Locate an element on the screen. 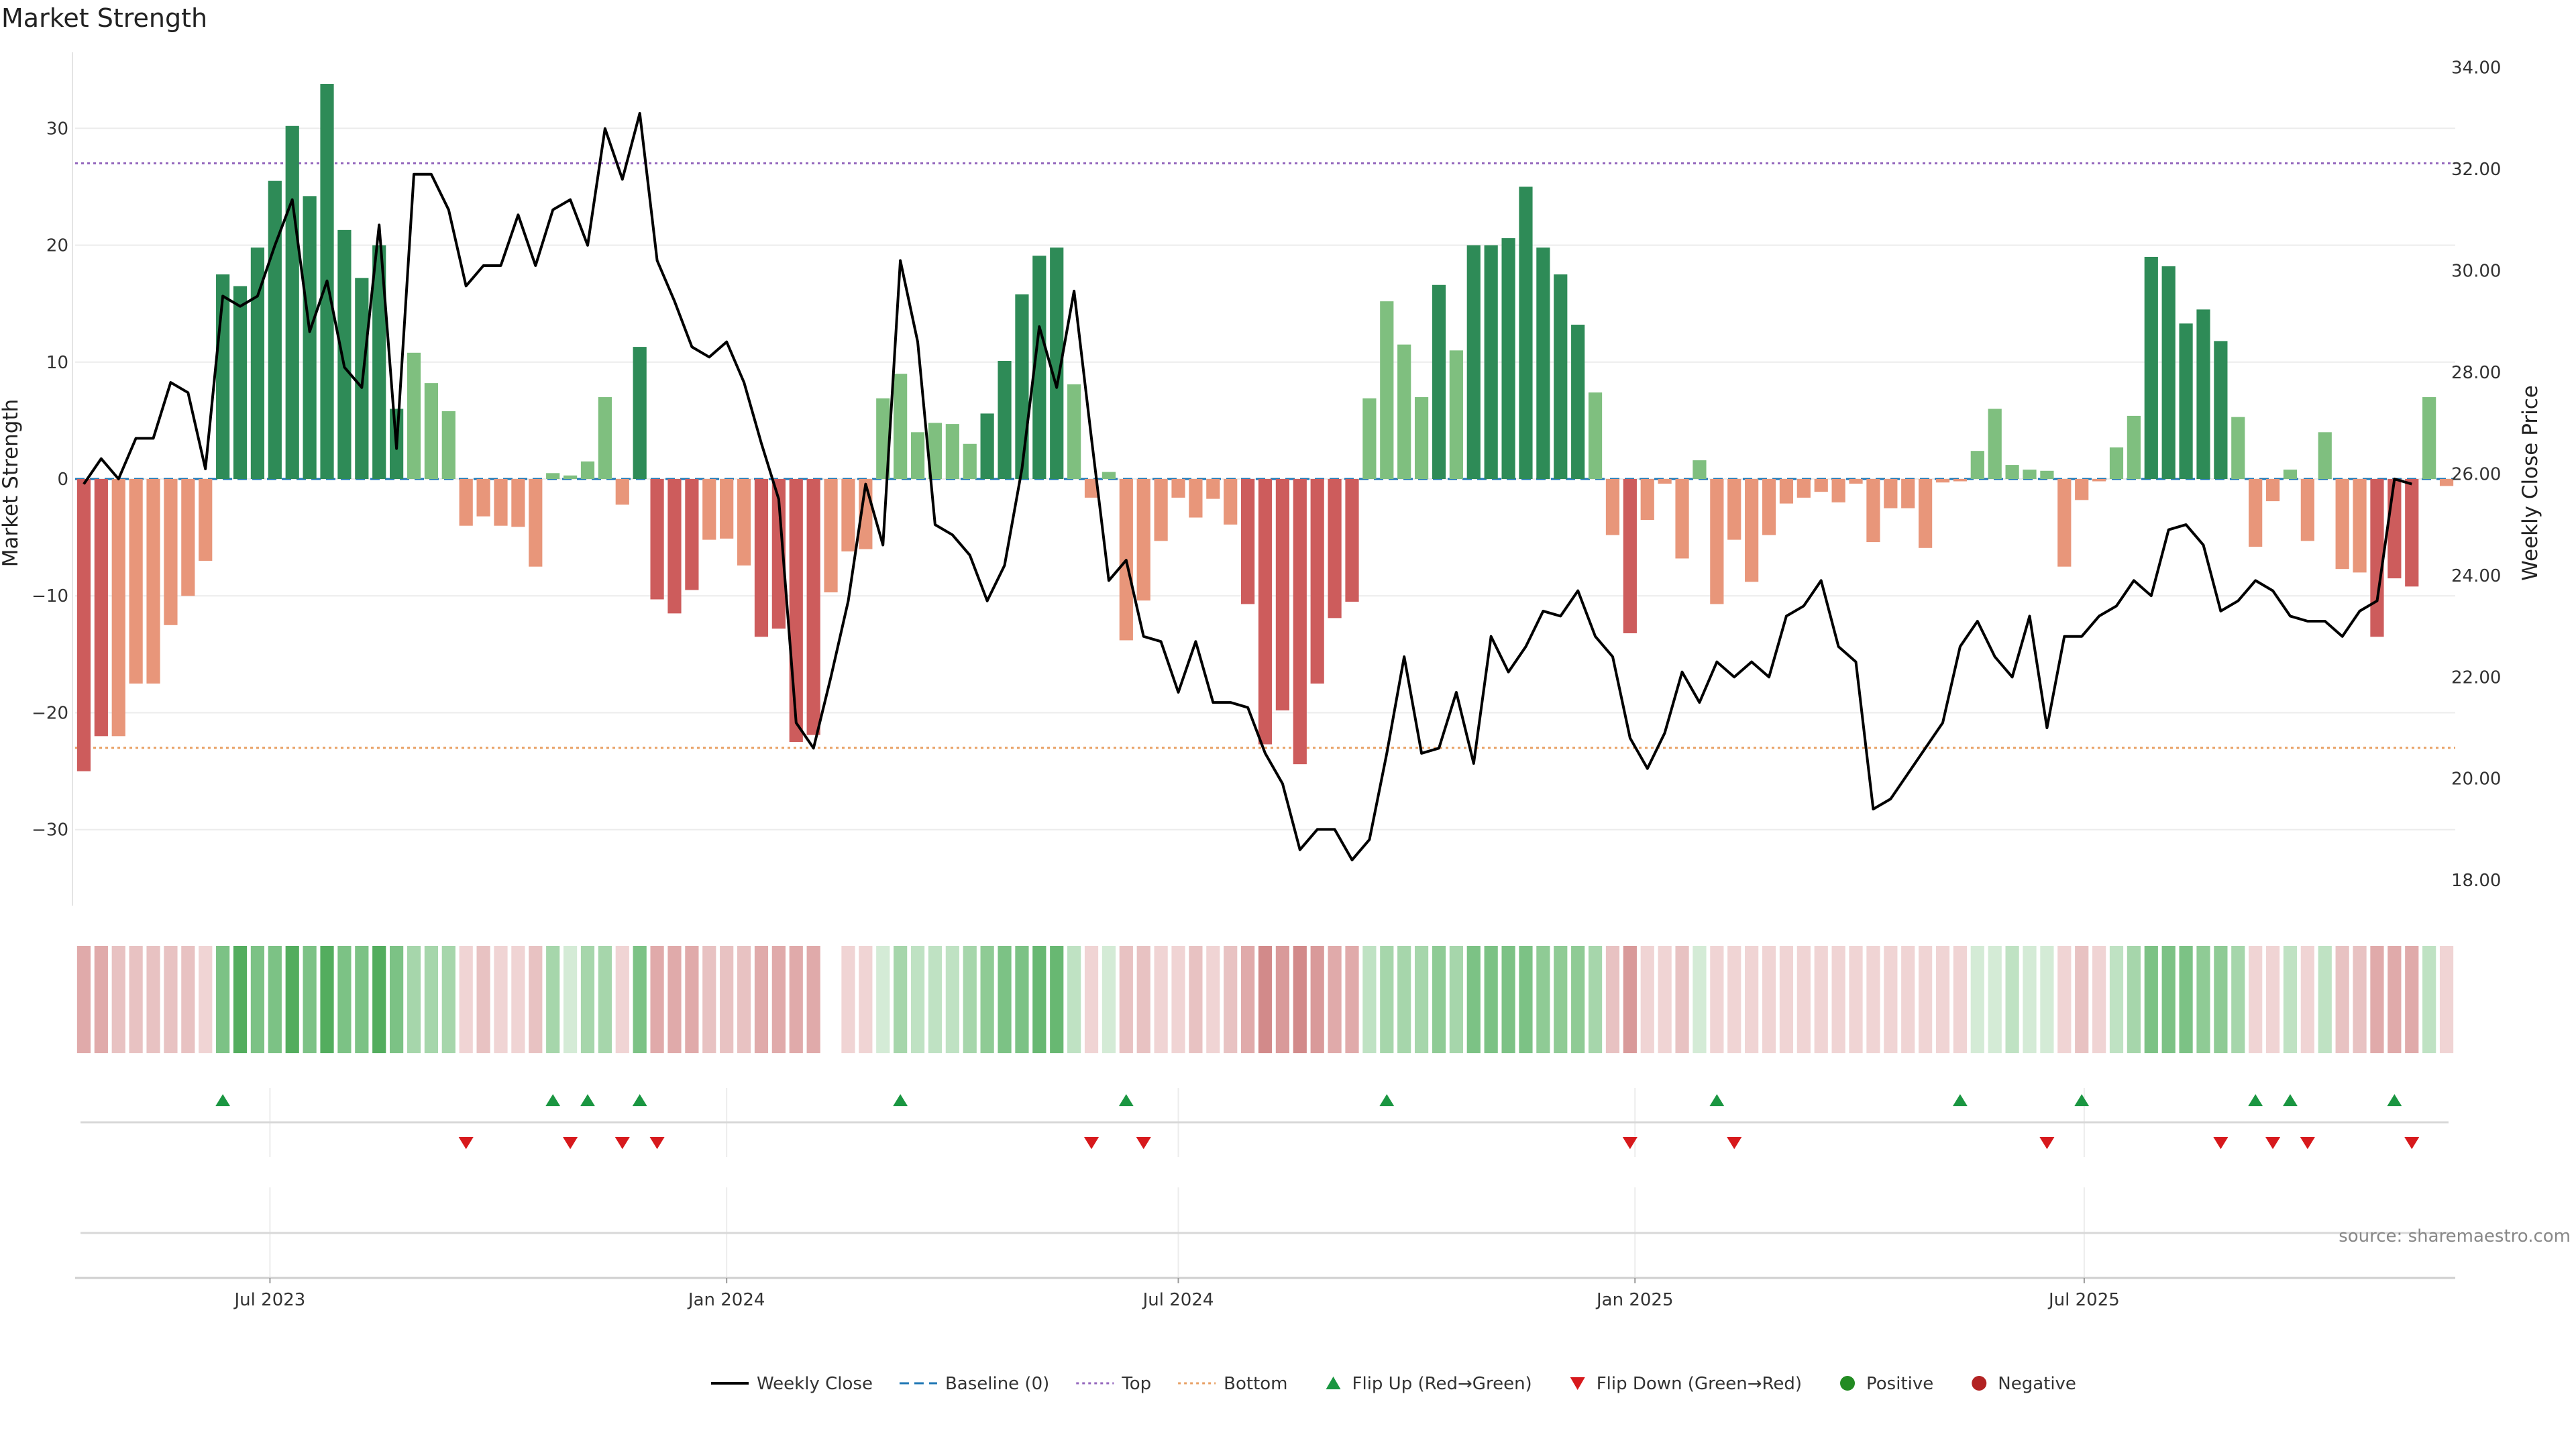 This screenshot has height=1449, width=2576. y2-tick-label: 20.00 is located at coordinates (2476, 779).